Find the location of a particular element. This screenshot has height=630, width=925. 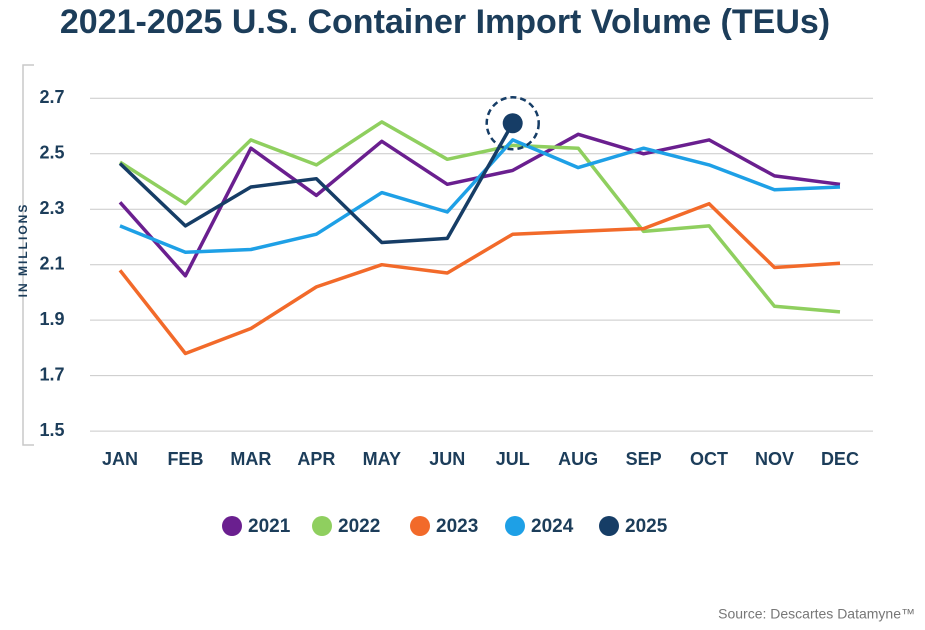

x-tick-label: DEC is located at coordinates (840, 459).